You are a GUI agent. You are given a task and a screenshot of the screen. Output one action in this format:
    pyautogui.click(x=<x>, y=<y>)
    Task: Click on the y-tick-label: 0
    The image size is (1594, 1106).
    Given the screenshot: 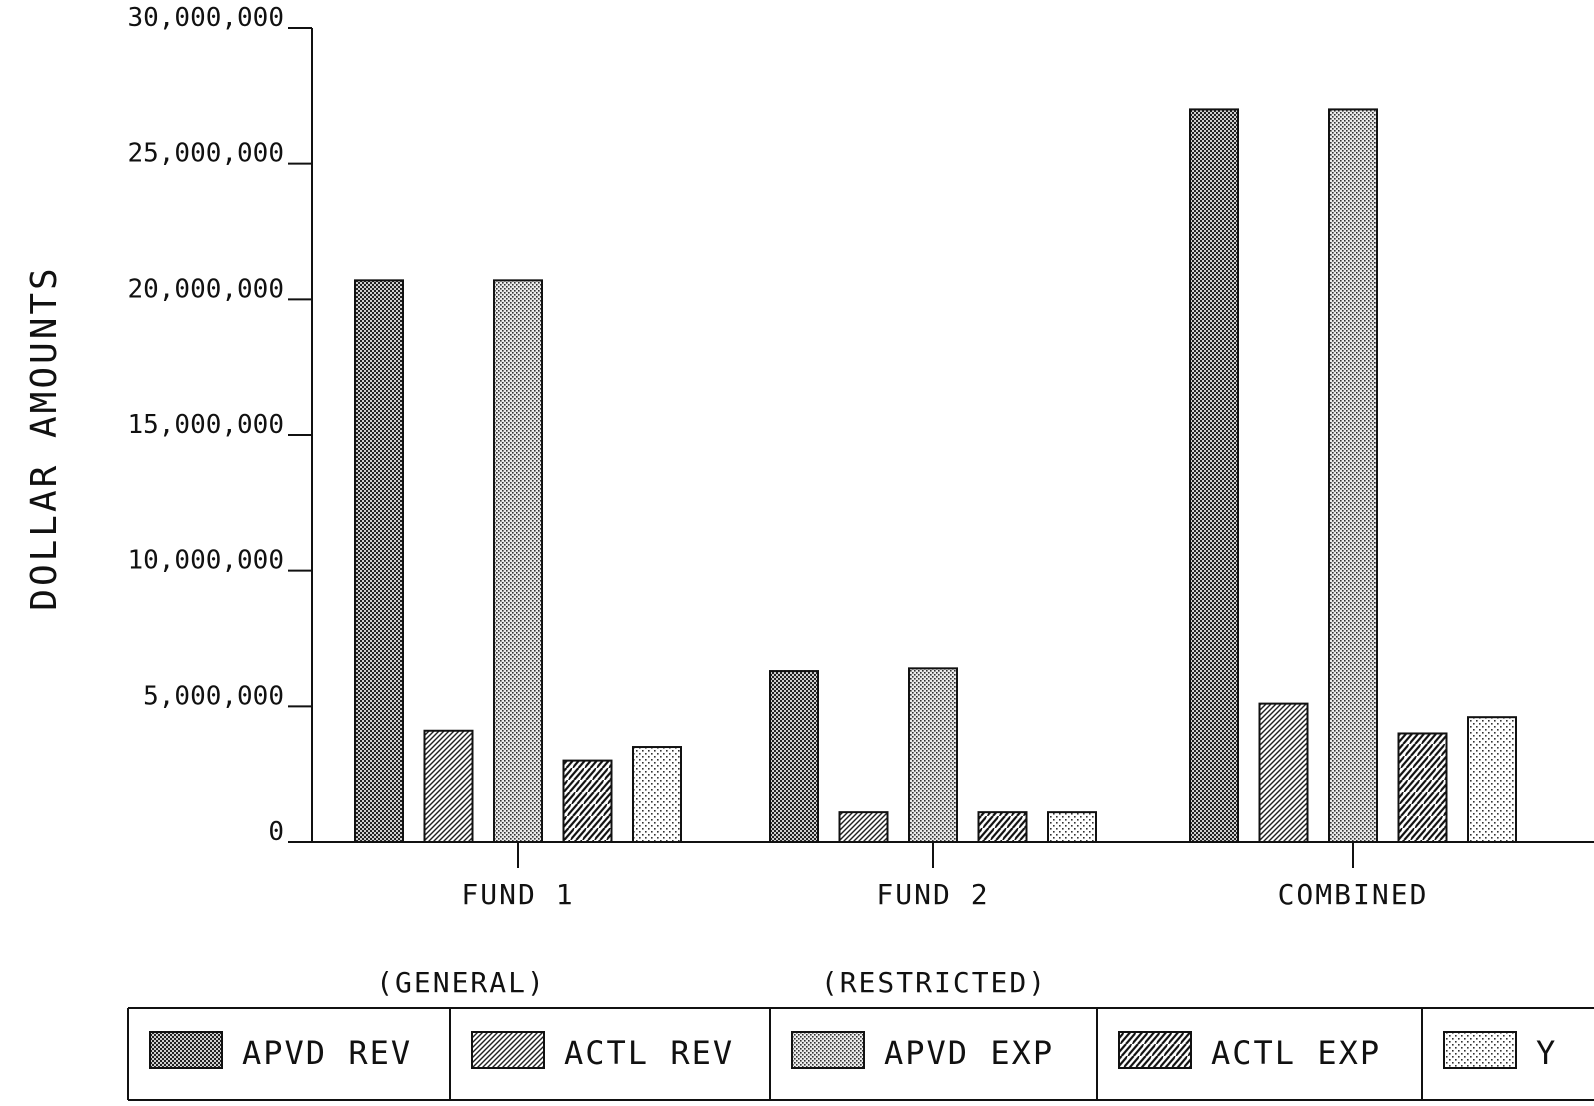 What is the action you would take?
    pyautogui.click(x=276, y=832)
    